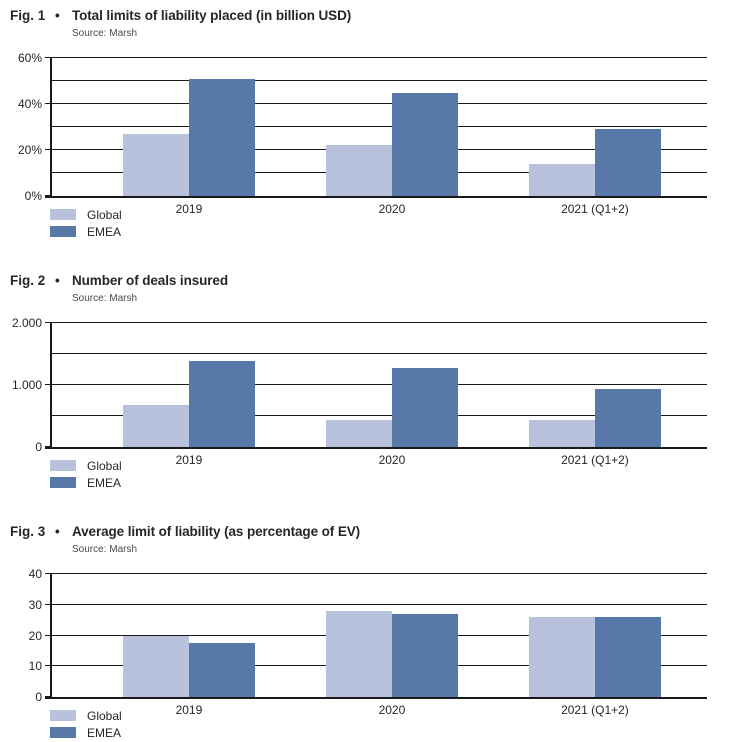 The width and height of the screenshot is (736, 742). Describe the element at coordinates (28, 280) in the screenshot. I see `figure-2-number: Fig. 2` at that location.